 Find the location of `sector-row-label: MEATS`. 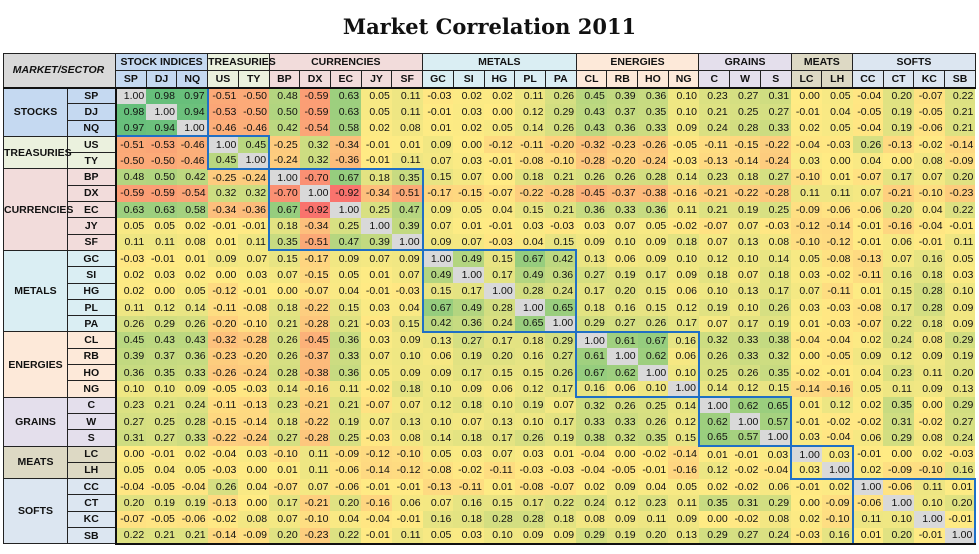

sector-row-label: MEATS is located at coordinates (35, 462).